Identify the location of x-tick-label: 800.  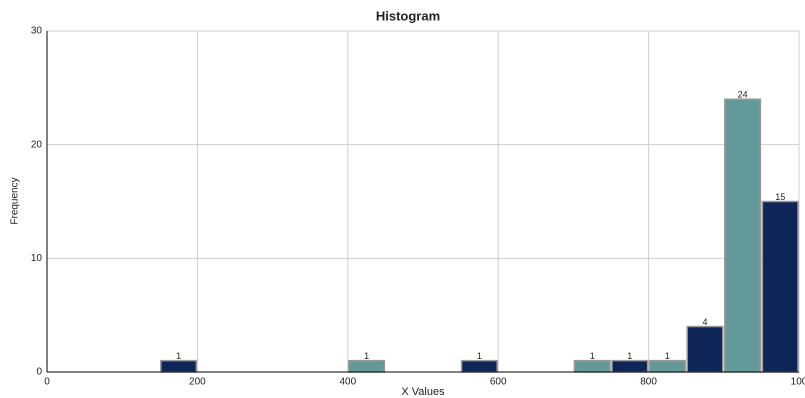
(648, 382).